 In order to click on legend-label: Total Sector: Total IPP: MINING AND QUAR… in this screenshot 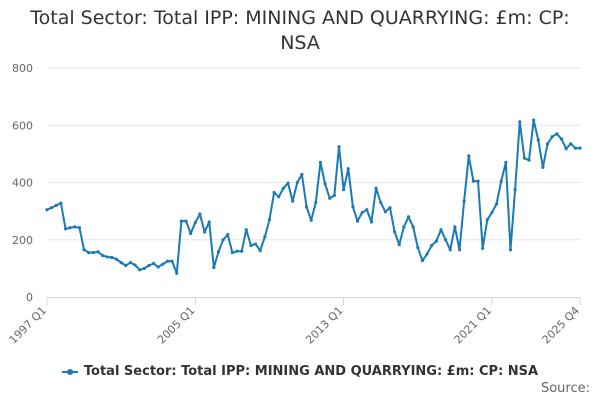, I will do `click(311, 371)`.